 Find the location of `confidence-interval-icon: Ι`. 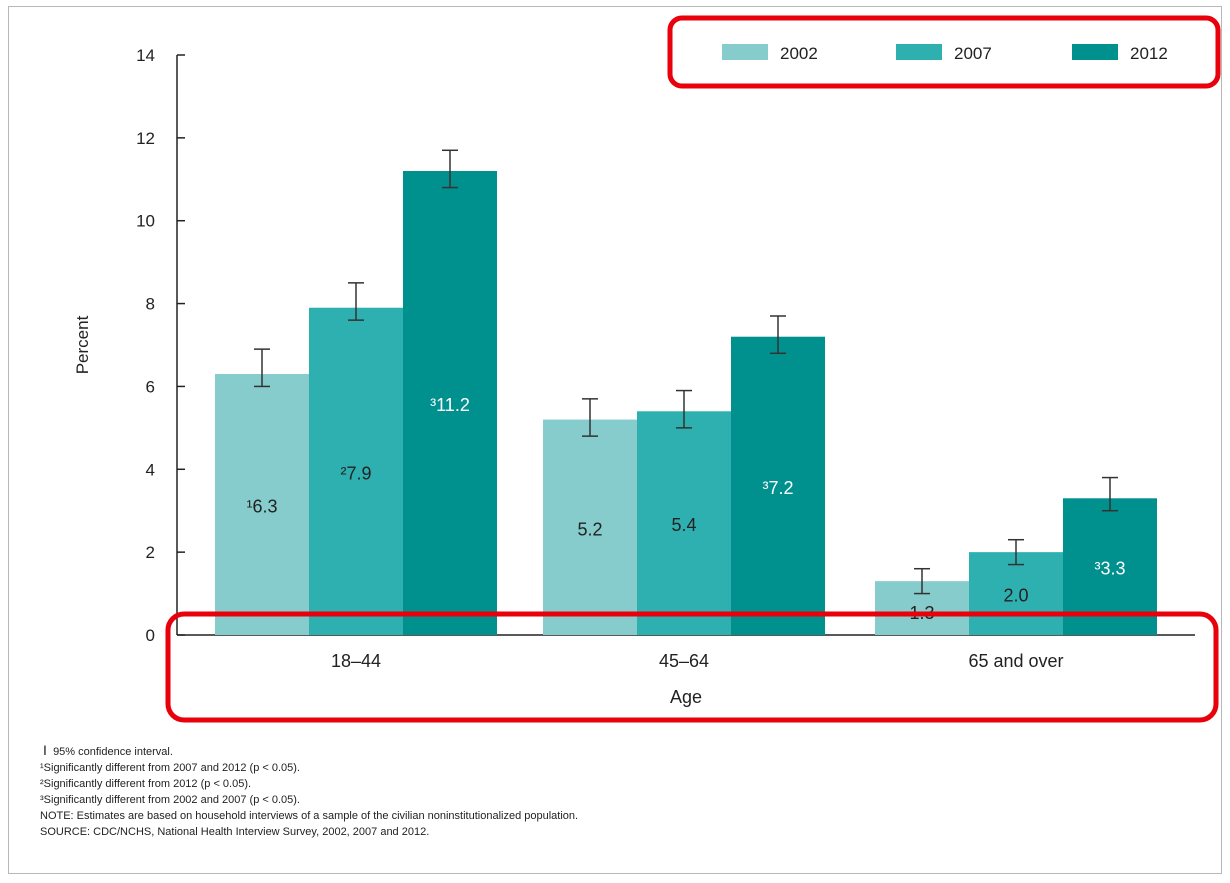

confidence-interval-icon: Ι is located at coordinates (45, 750).